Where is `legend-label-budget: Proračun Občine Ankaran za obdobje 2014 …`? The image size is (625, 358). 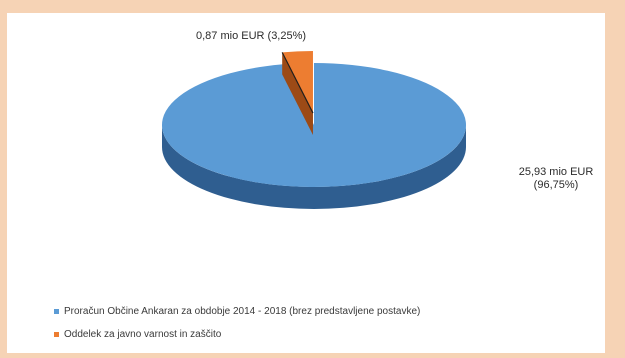 legend-label-budget: Proračun Občine Ankaran za obdobje 2014 … is located at coordinates (242, 311).